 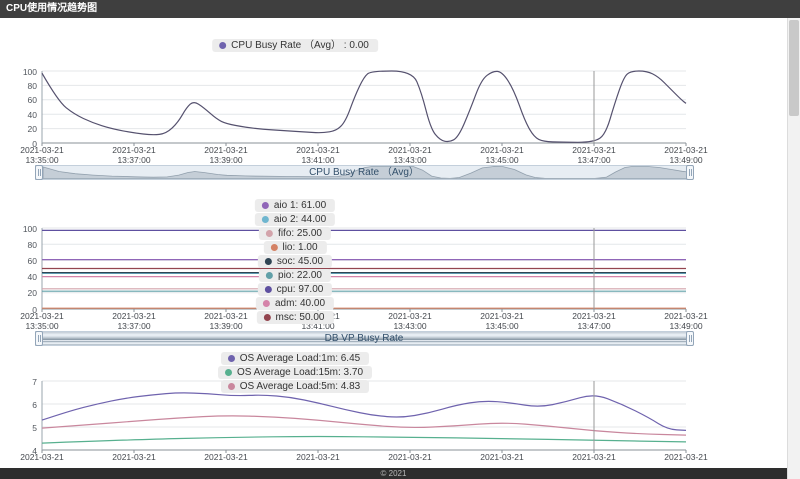 I want to click on x-axis-label-time: 13:37:00, so click(x=134, y=325).